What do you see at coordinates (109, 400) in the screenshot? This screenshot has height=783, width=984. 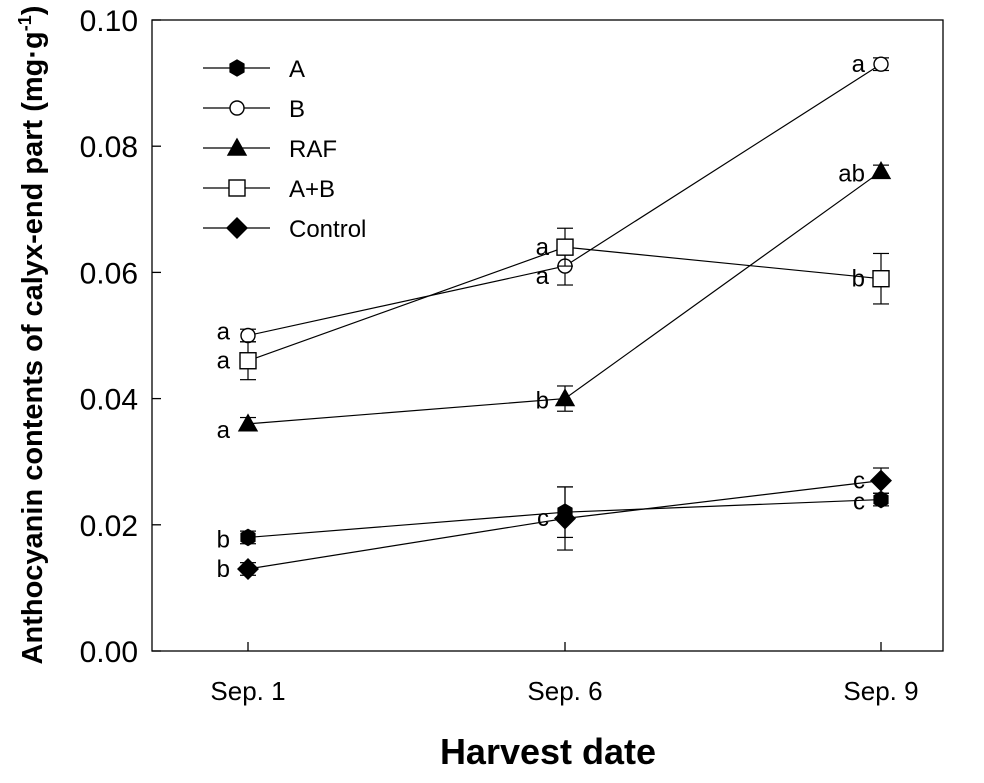 I see `y-tick-label: 0.04` at bounding box center [109, 400].